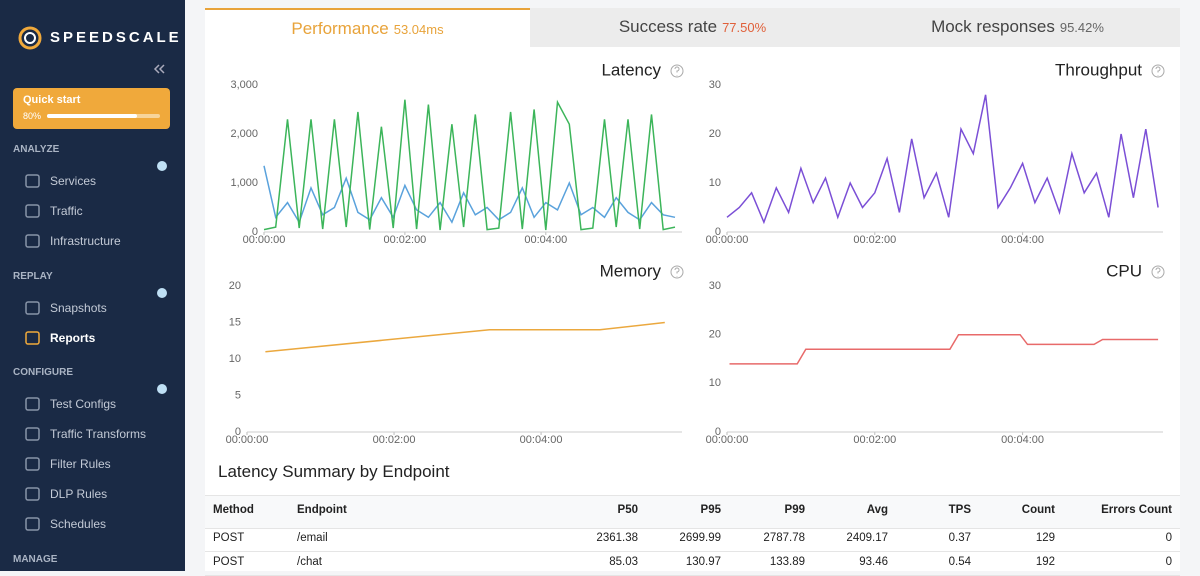 This screenshot has height=576, width=1200. I want to click on table-cell: 129, so click(1045, 538).